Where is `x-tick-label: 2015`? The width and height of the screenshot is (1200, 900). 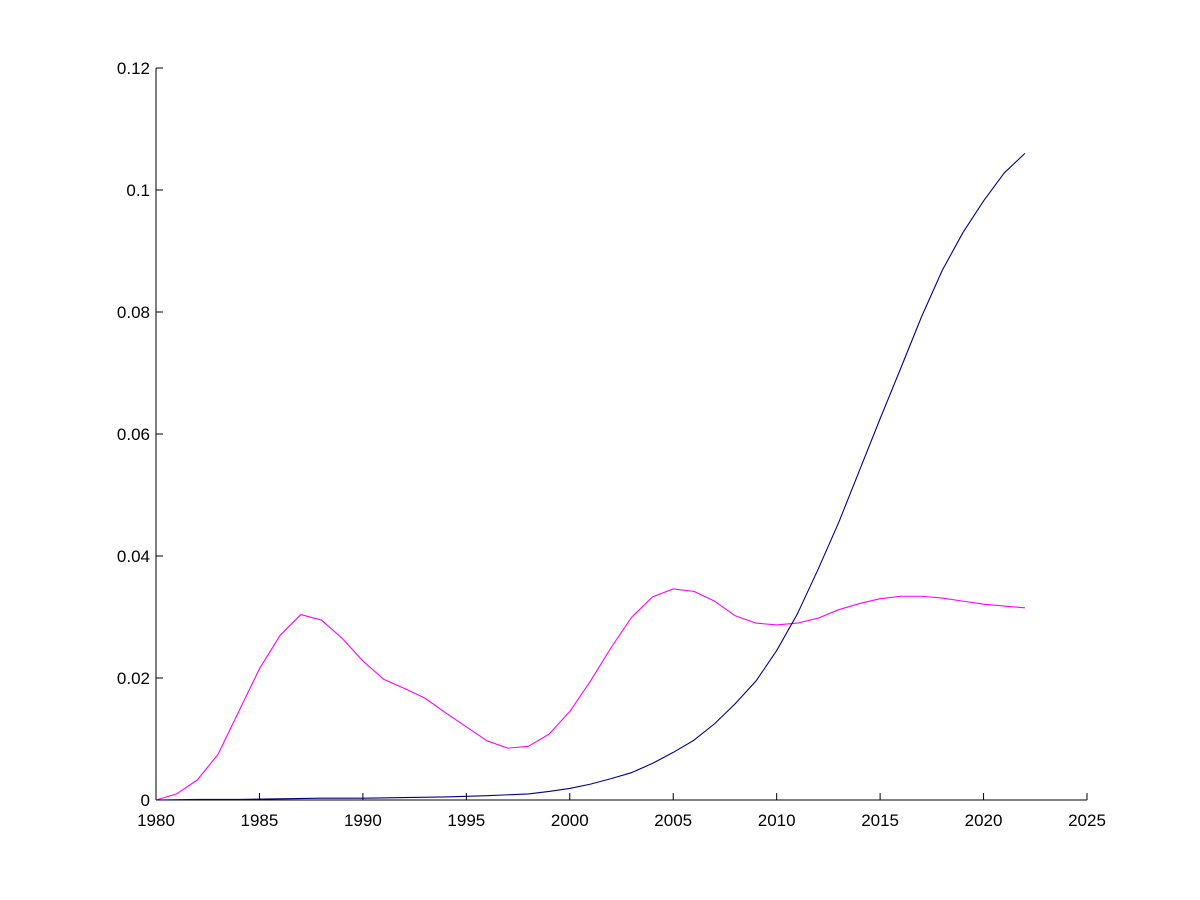
x-tick-label: 2015 is located at coordinates (880, 820).